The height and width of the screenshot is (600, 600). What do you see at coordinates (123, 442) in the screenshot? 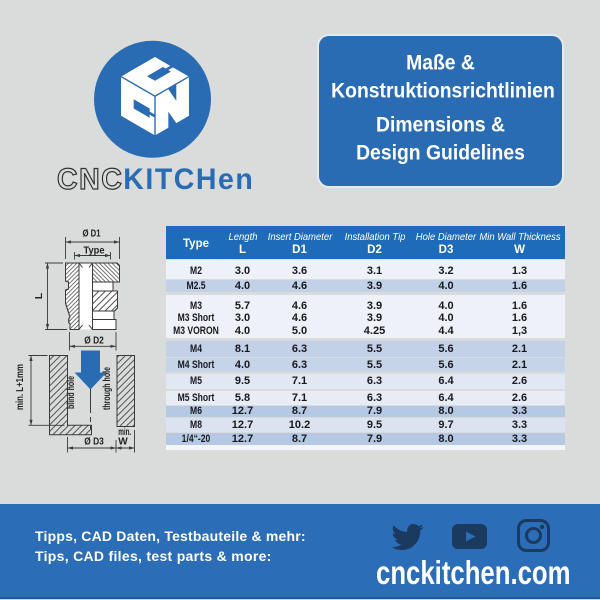
I see `svg-text: W` at bounding box center [123, 442].